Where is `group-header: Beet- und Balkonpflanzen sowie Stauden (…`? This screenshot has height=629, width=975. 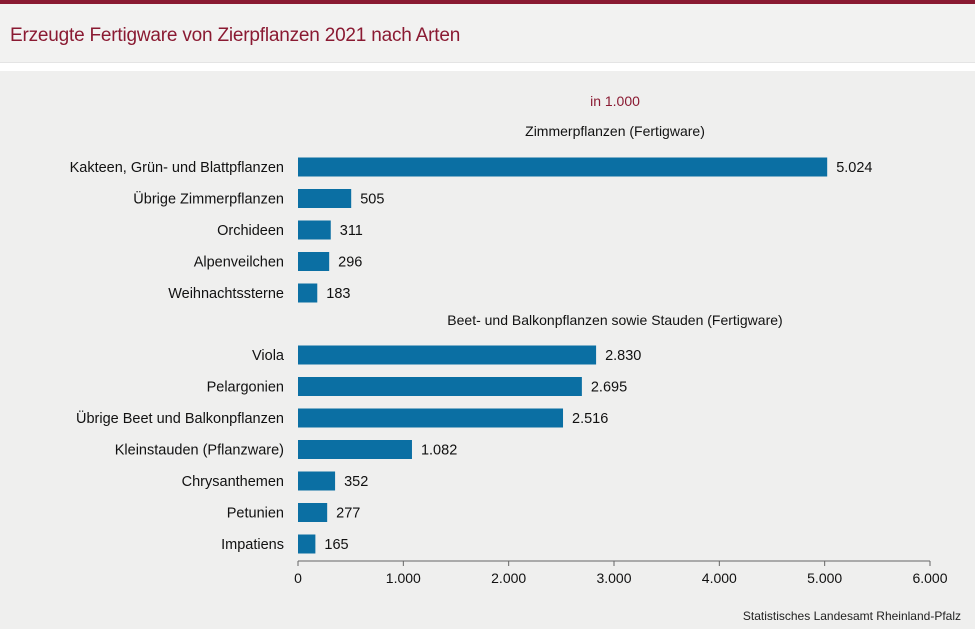
group-header: Beet- und Balkonpflanzen sowie Stauden (… is located at coordinates (614, 320).